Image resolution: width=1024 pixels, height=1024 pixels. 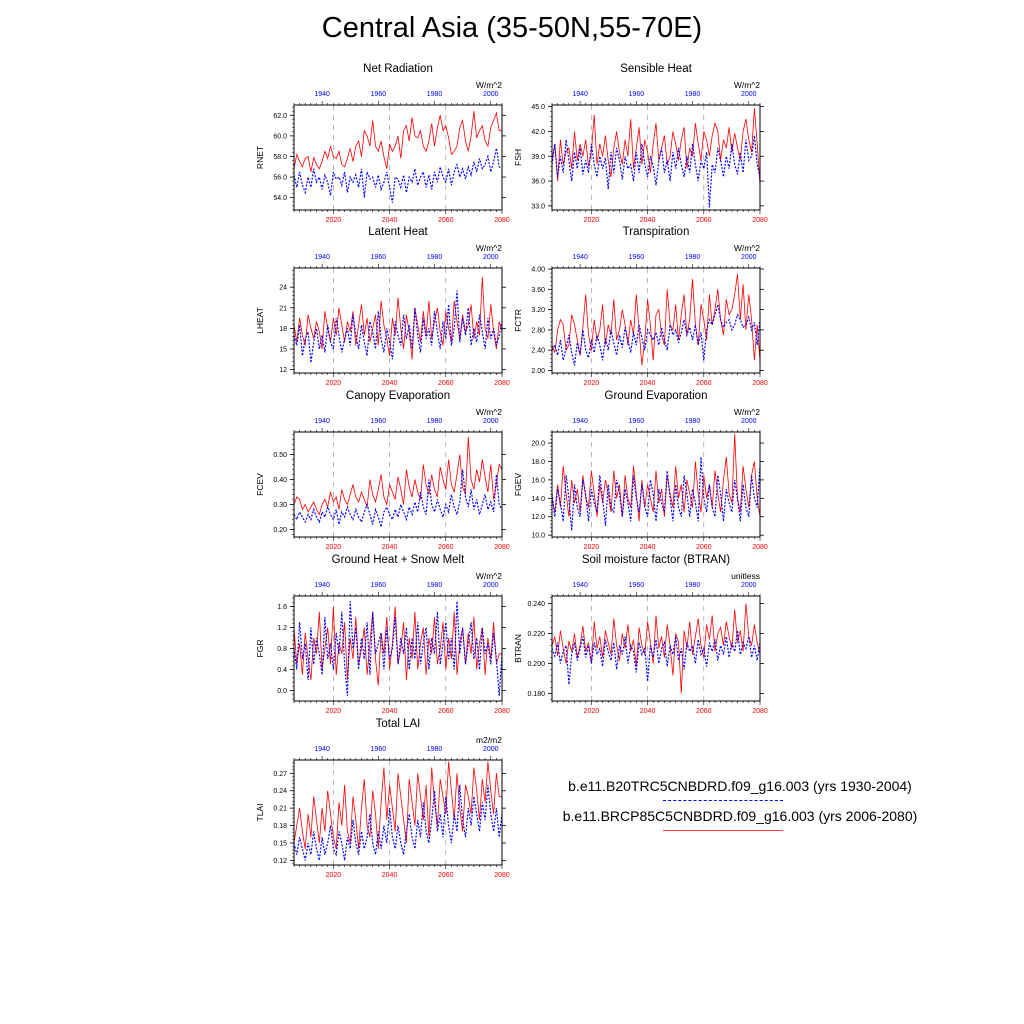 I want to click on y-axis-label: FCEV, so click(x=260, y=484).